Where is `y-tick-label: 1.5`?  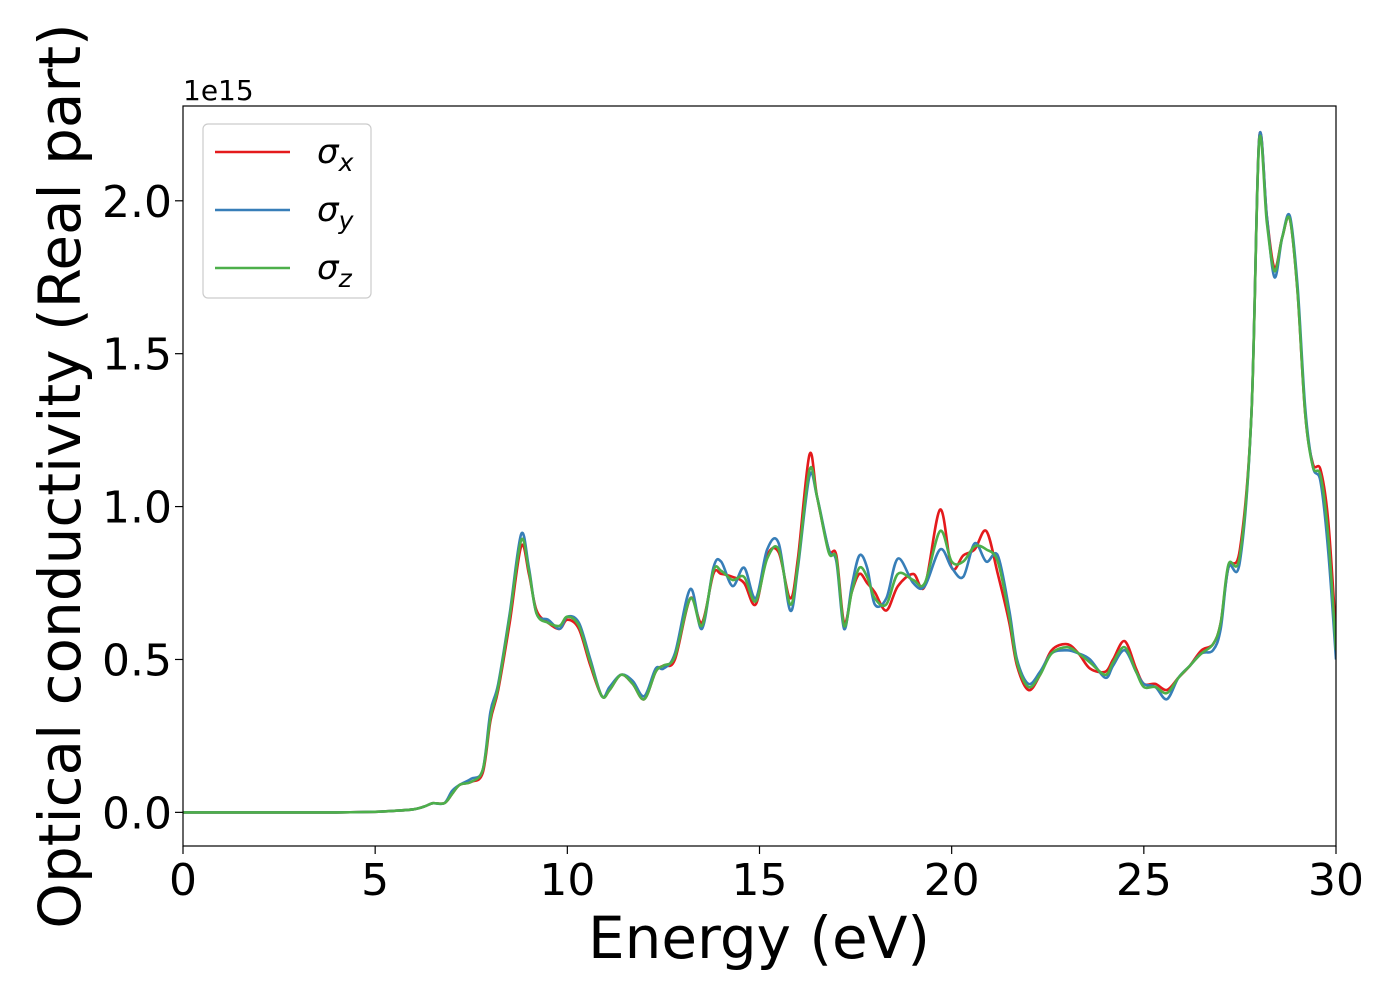
y-tick-label: 1.5 is located at coordinates (137, 355).